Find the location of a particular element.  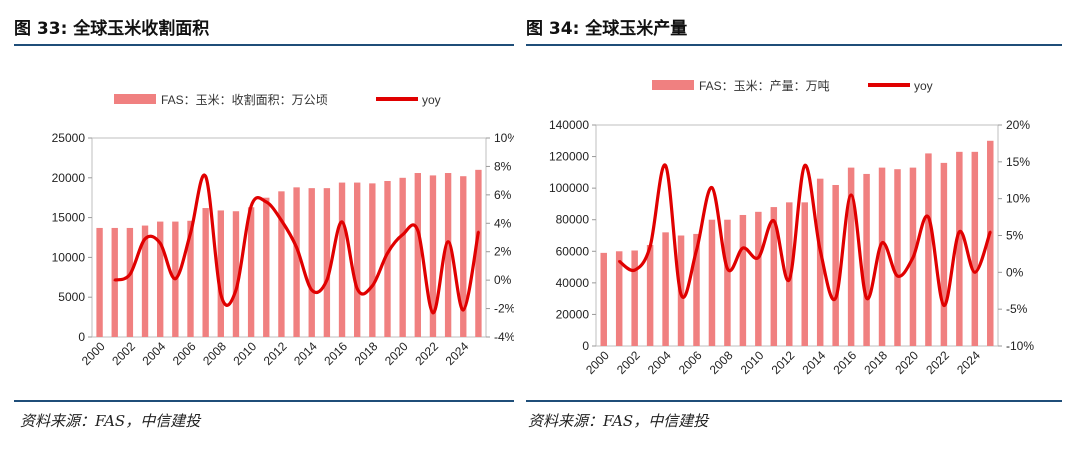

bar-2004 is located at coordinates (160, 279).